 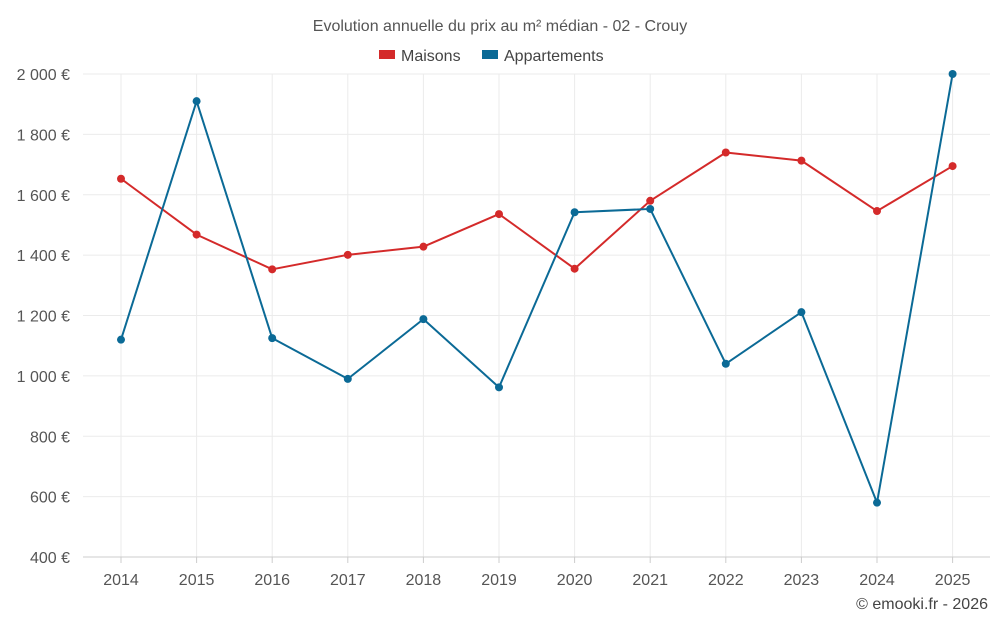 What do you see at coordinates (554, 56) in the screenshot?
I see `legend-label: Appartements` at bounding box center [554, 56].